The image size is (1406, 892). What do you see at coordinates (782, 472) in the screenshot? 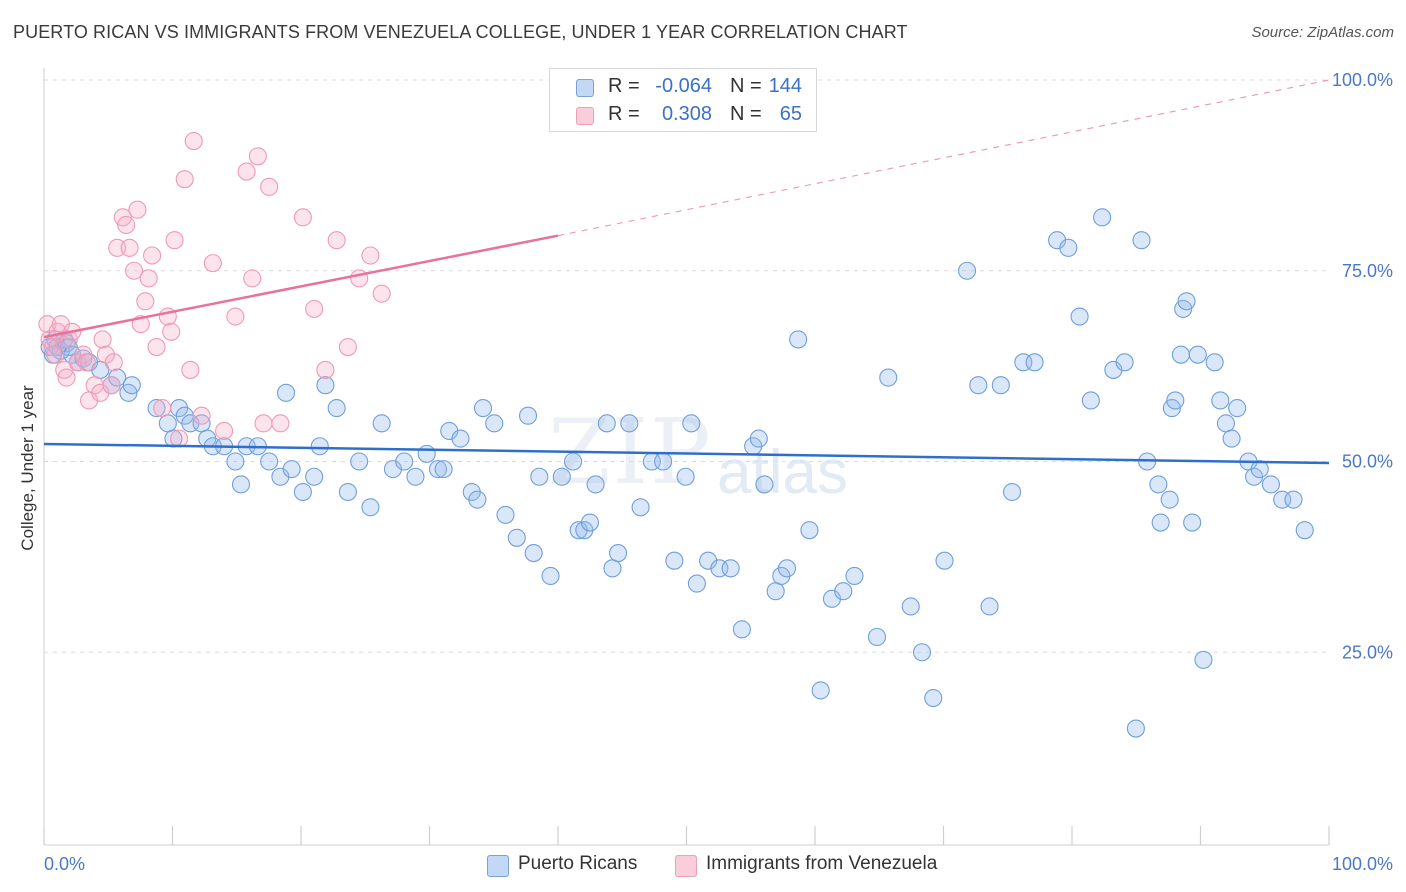
I see `watermark-atlas: atlas` at bounding box center [782, 472].